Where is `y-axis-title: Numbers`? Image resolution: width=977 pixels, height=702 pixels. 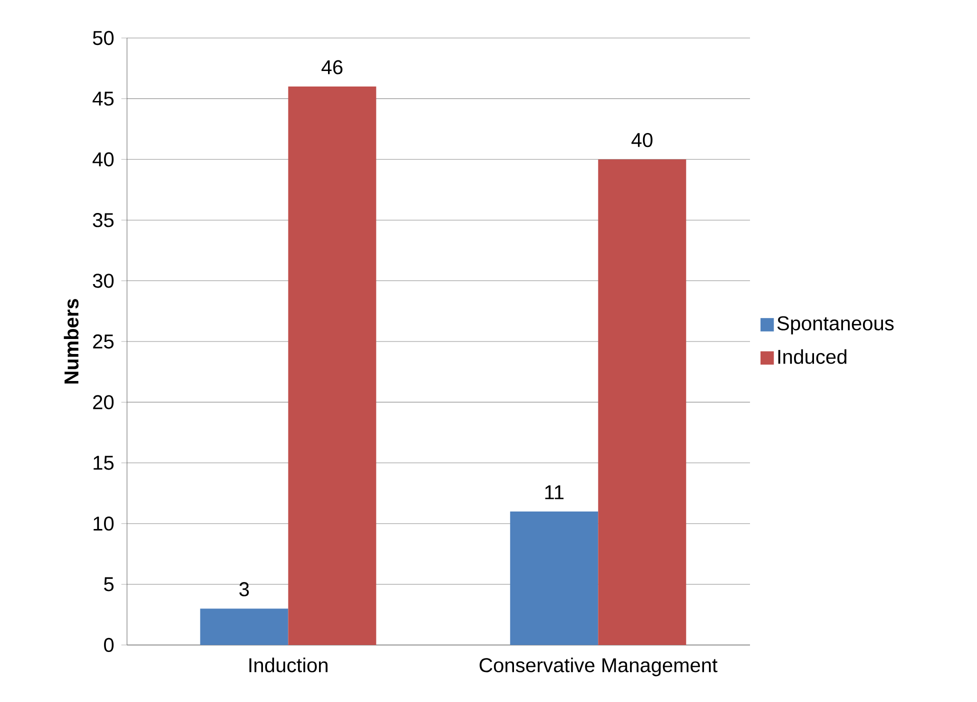
y-axis-title: Numbers is located at coordinates (71, 341).